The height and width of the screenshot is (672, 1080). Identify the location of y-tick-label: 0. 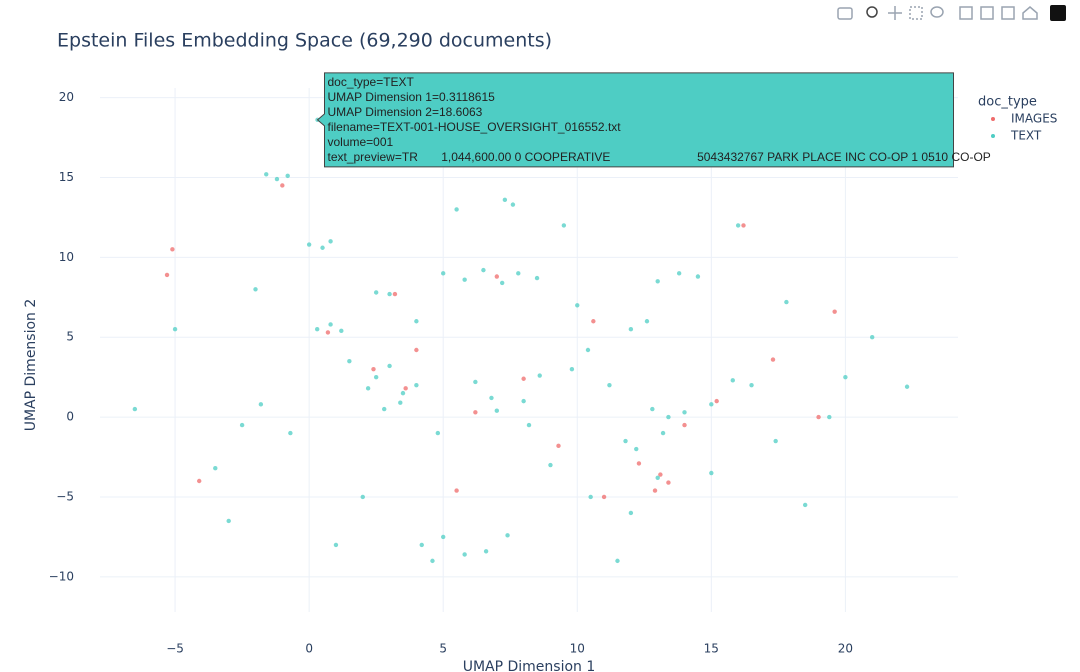
(70, 417).